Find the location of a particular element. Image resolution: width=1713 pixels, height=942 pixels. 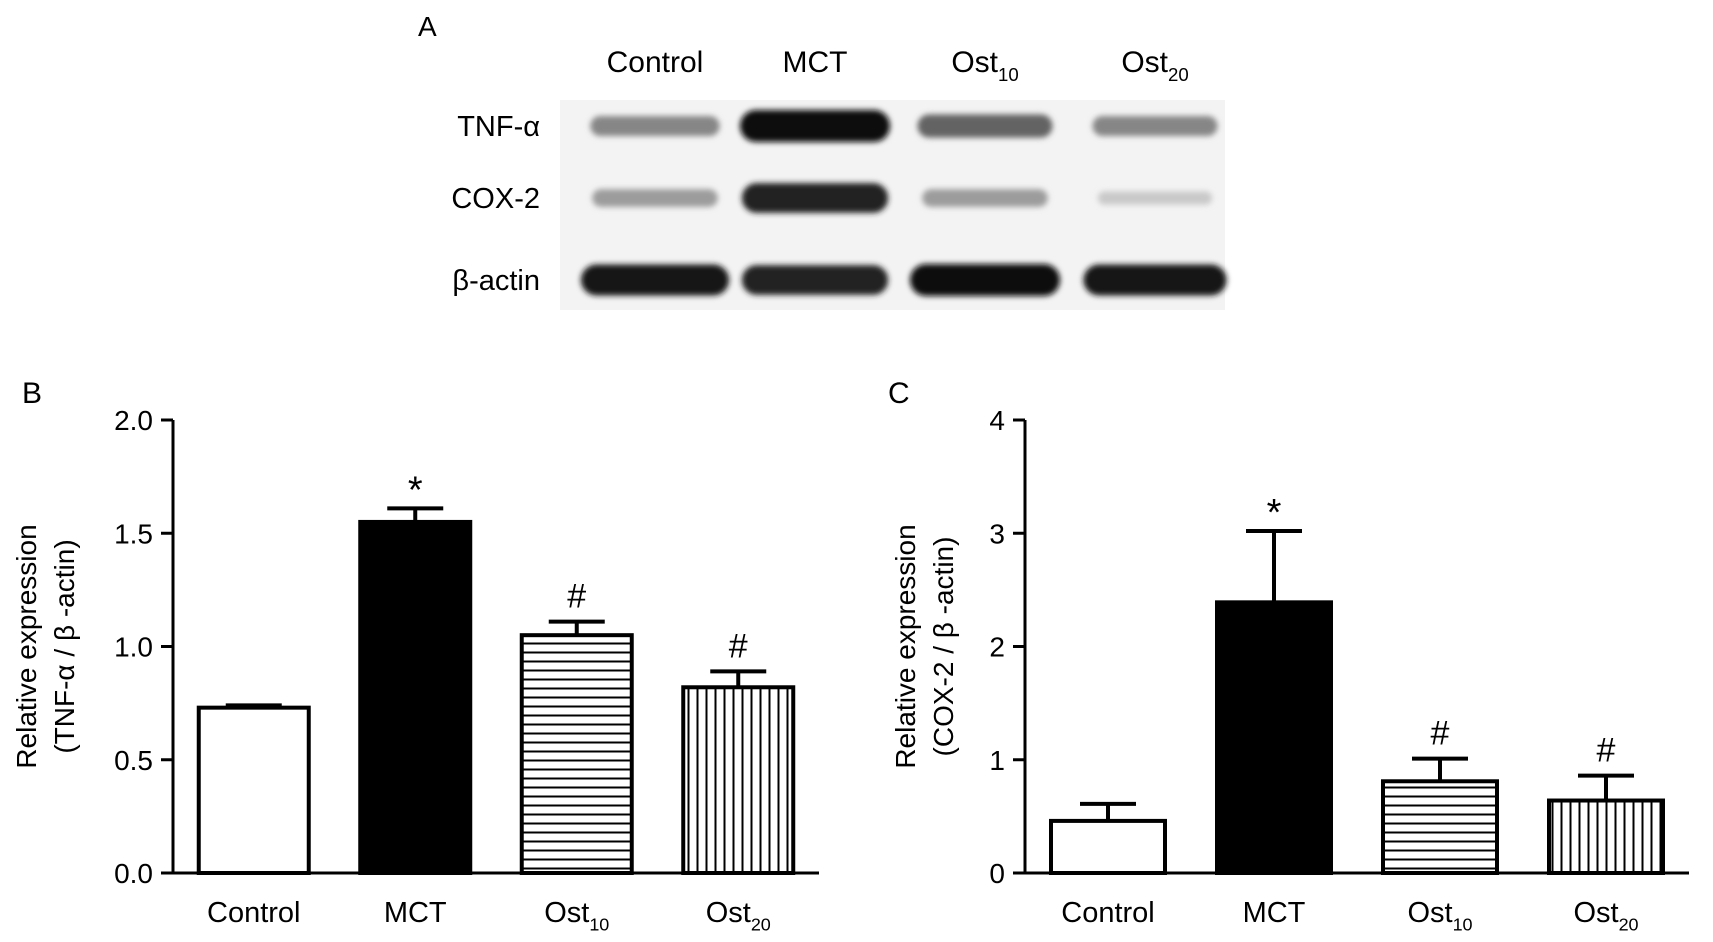

blot-band-row2-lane0 is located at coordinates (655, 280).